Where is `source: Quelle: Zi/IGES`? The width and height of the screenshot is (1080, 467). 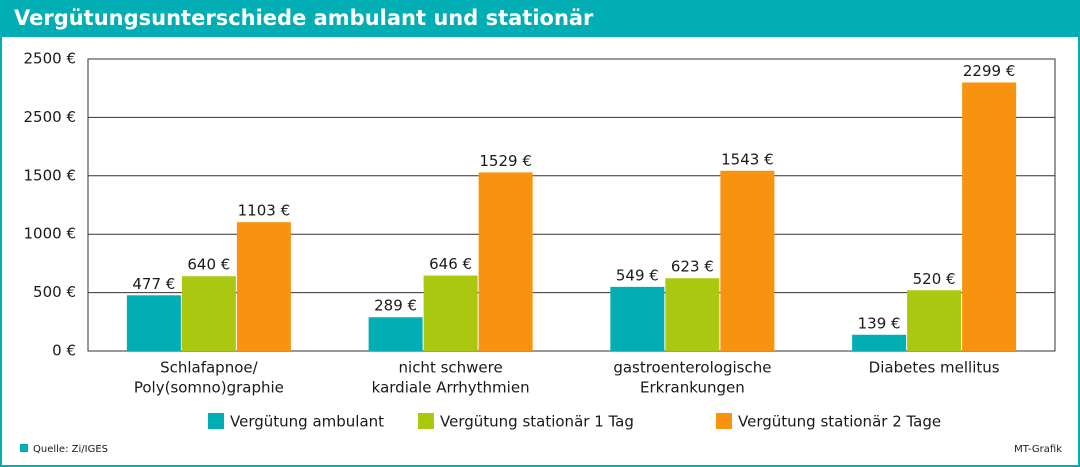 source: Quelle: Zi/IGES is located at coordinates (70, 449).